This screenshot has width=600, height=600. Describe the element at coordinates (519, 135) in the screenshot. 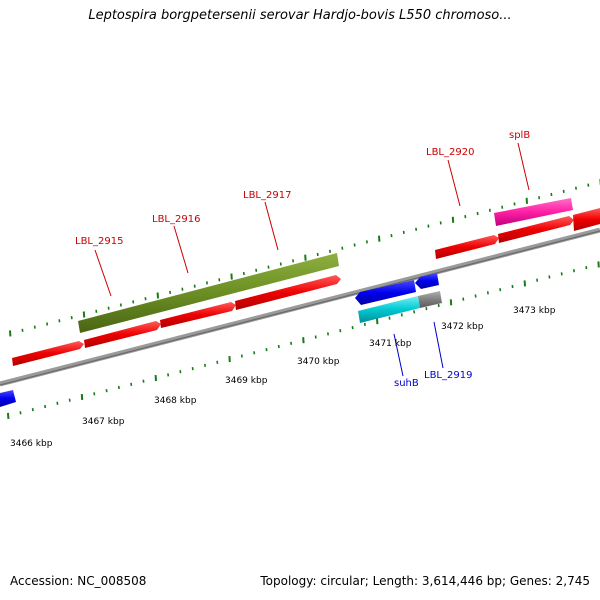

I see `gene-label-splb: splB` at that location.